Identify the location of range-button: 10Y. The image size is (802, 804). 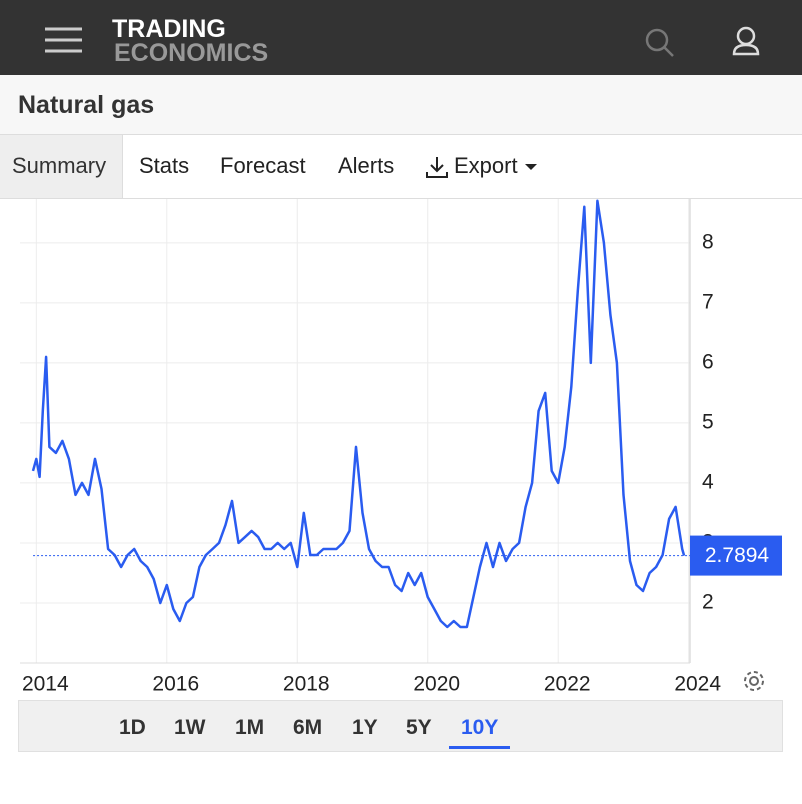
(480, 732).